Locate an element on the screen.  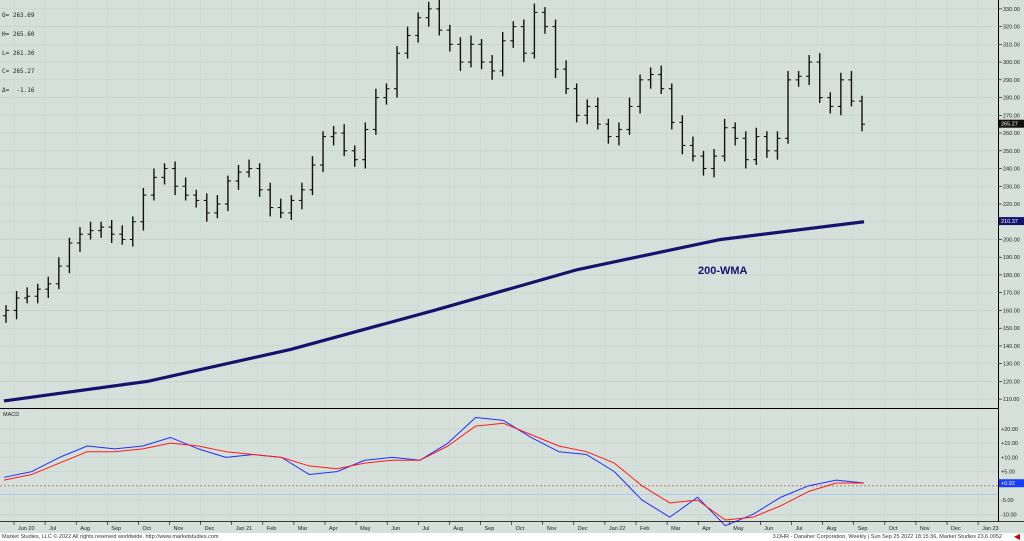
wma-200-label: 200-WMA is located at coordinates (723, 271).